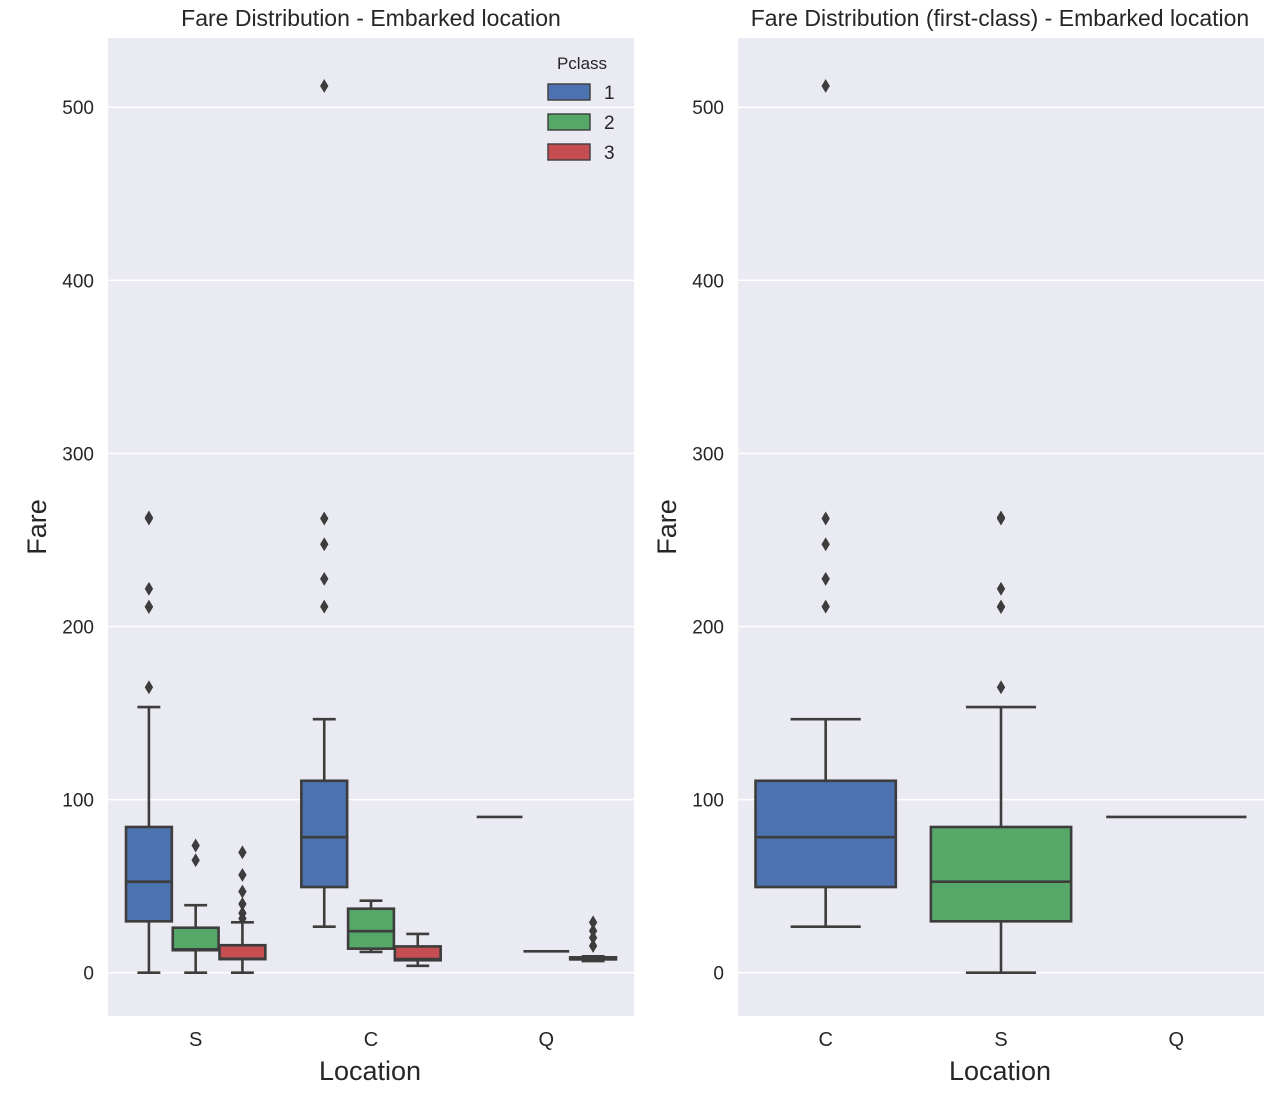 The image size is (1280, 1097). What do you see at coordinates (609, 93) in the screenshot?
I see `legend-label-1: 1` at bounding box center [609, 93].